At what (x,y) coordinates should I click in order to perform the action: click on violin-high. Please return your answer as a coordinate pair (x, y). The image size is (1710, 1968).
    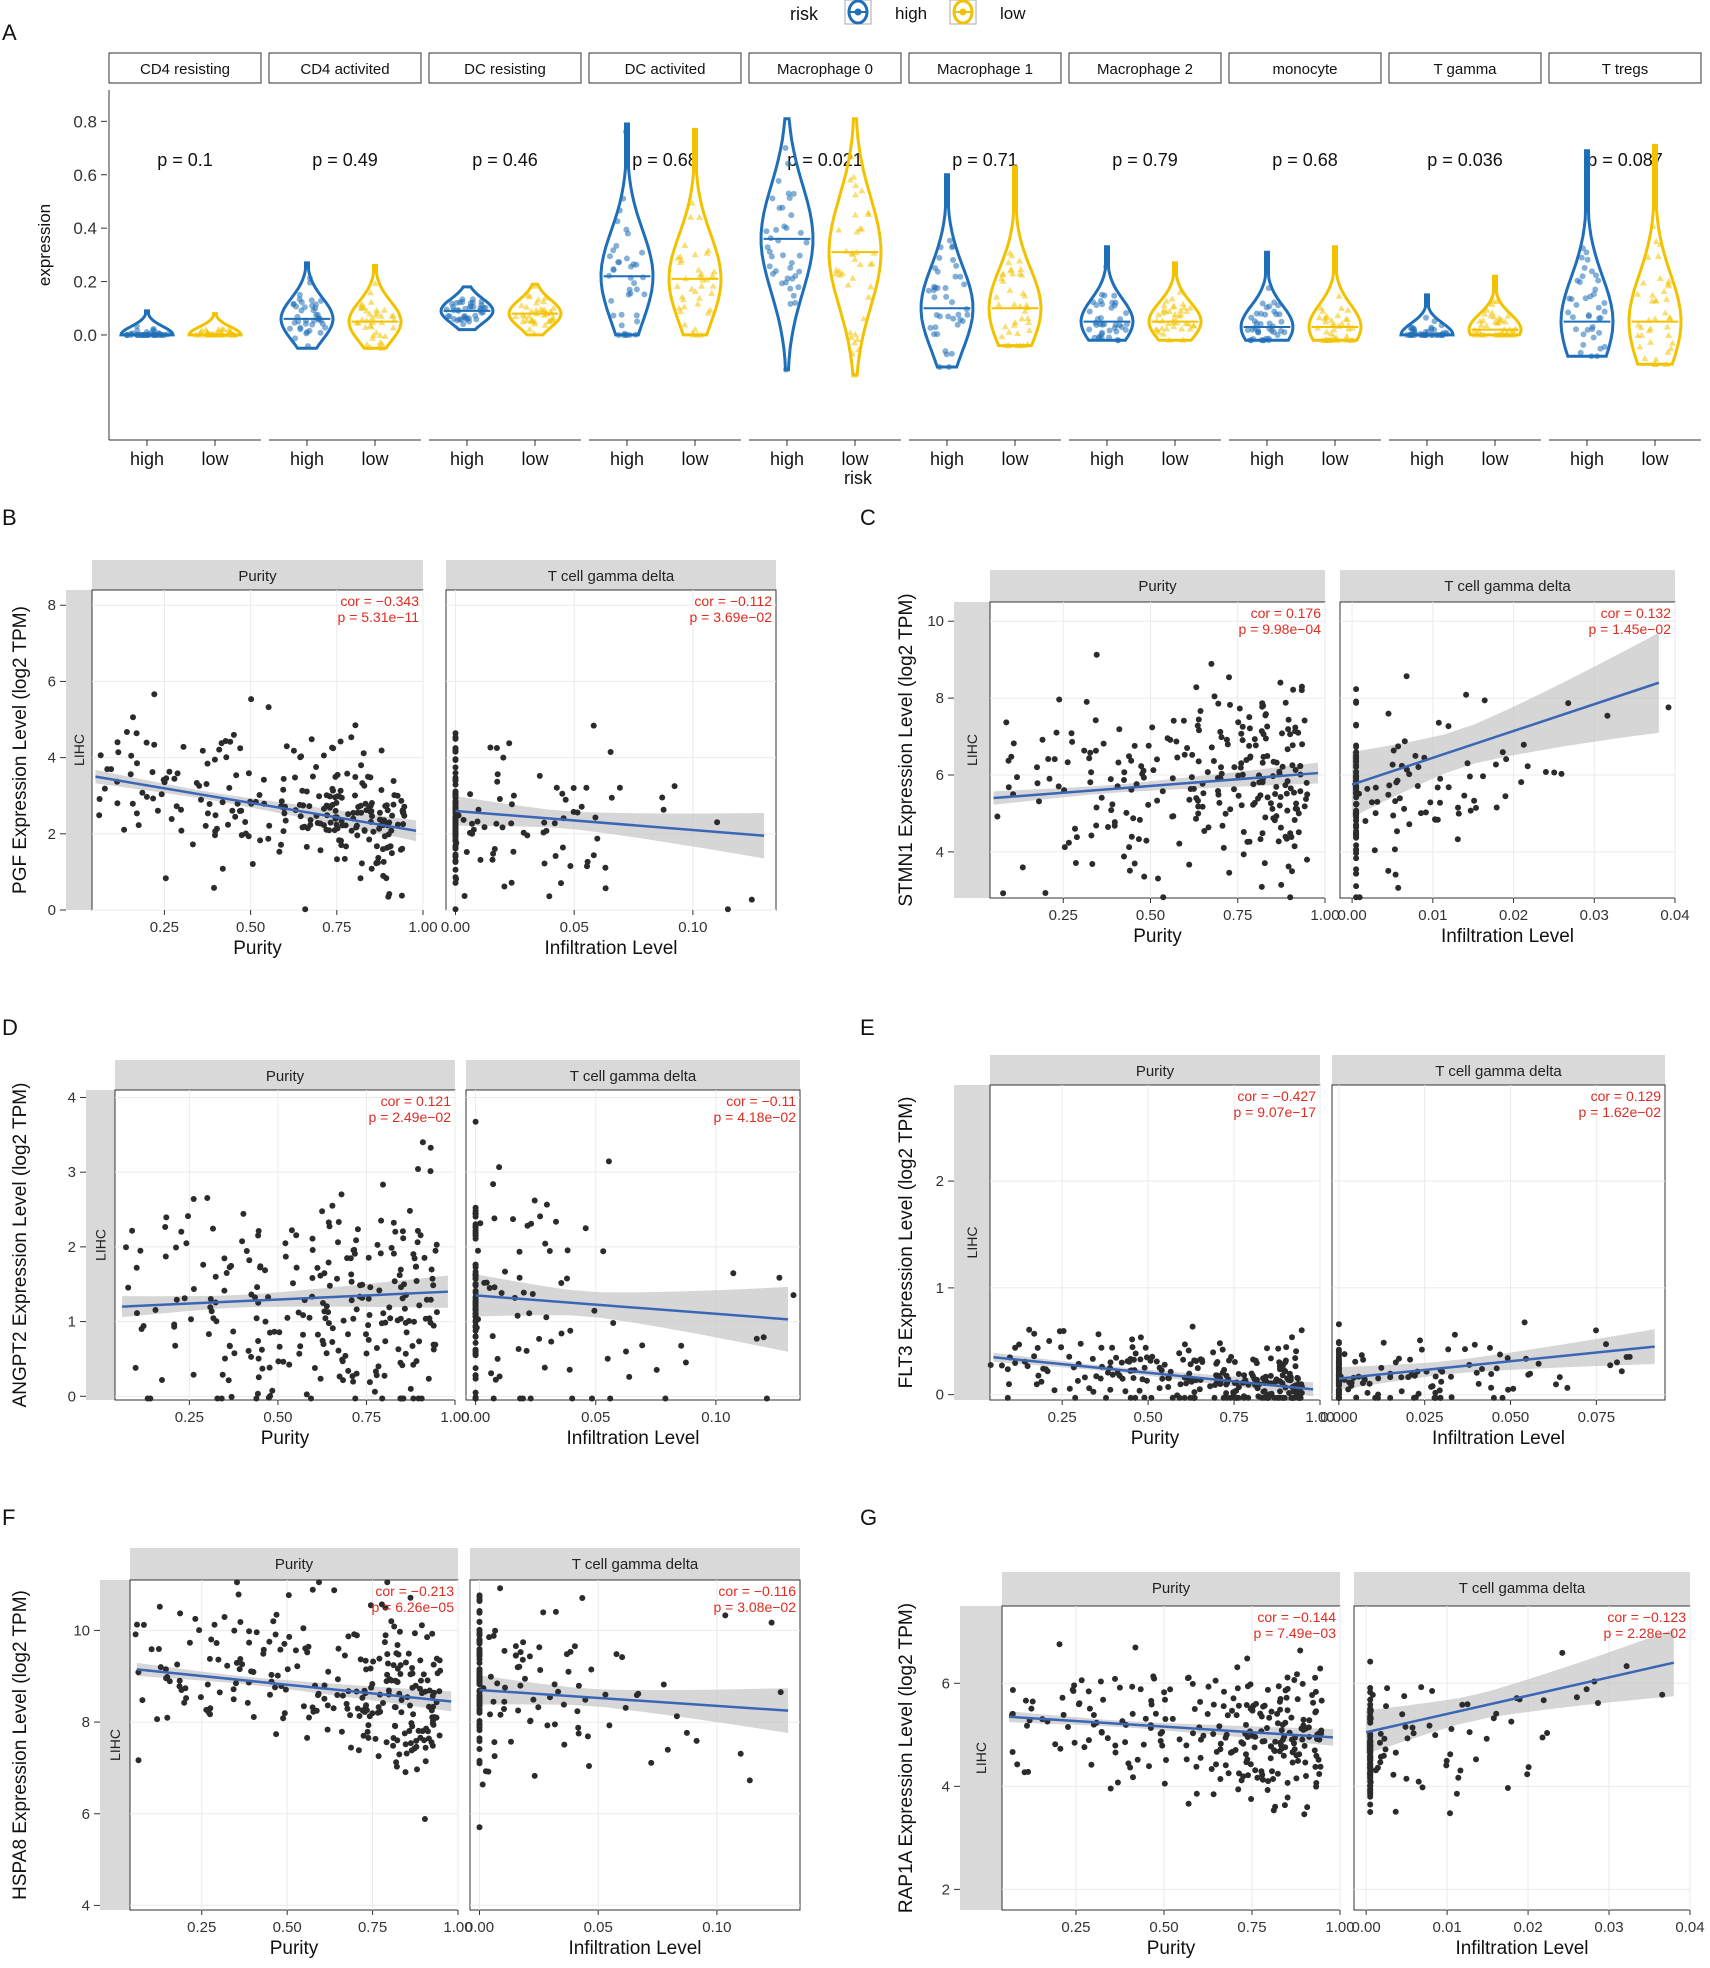
    Looking at the image, I should click on (947, 271).